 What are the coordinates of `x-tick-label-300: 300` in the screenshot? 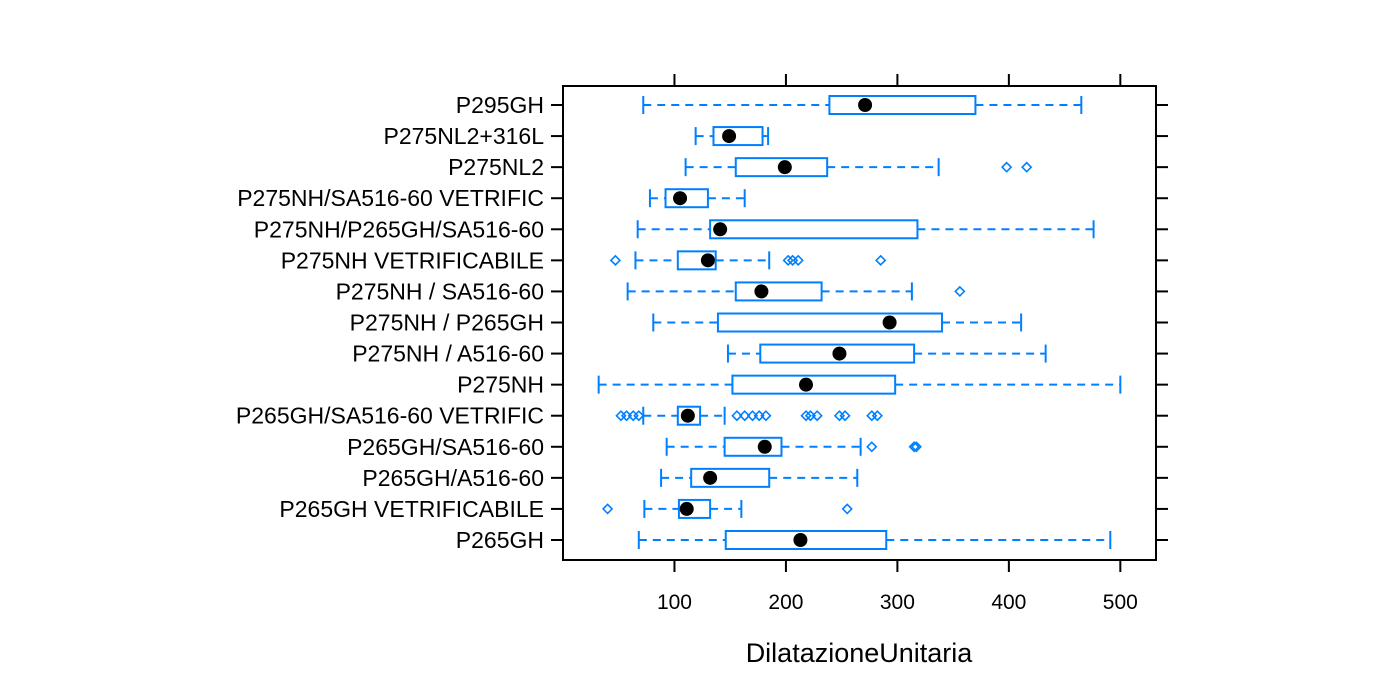 It's located at (897, 602).